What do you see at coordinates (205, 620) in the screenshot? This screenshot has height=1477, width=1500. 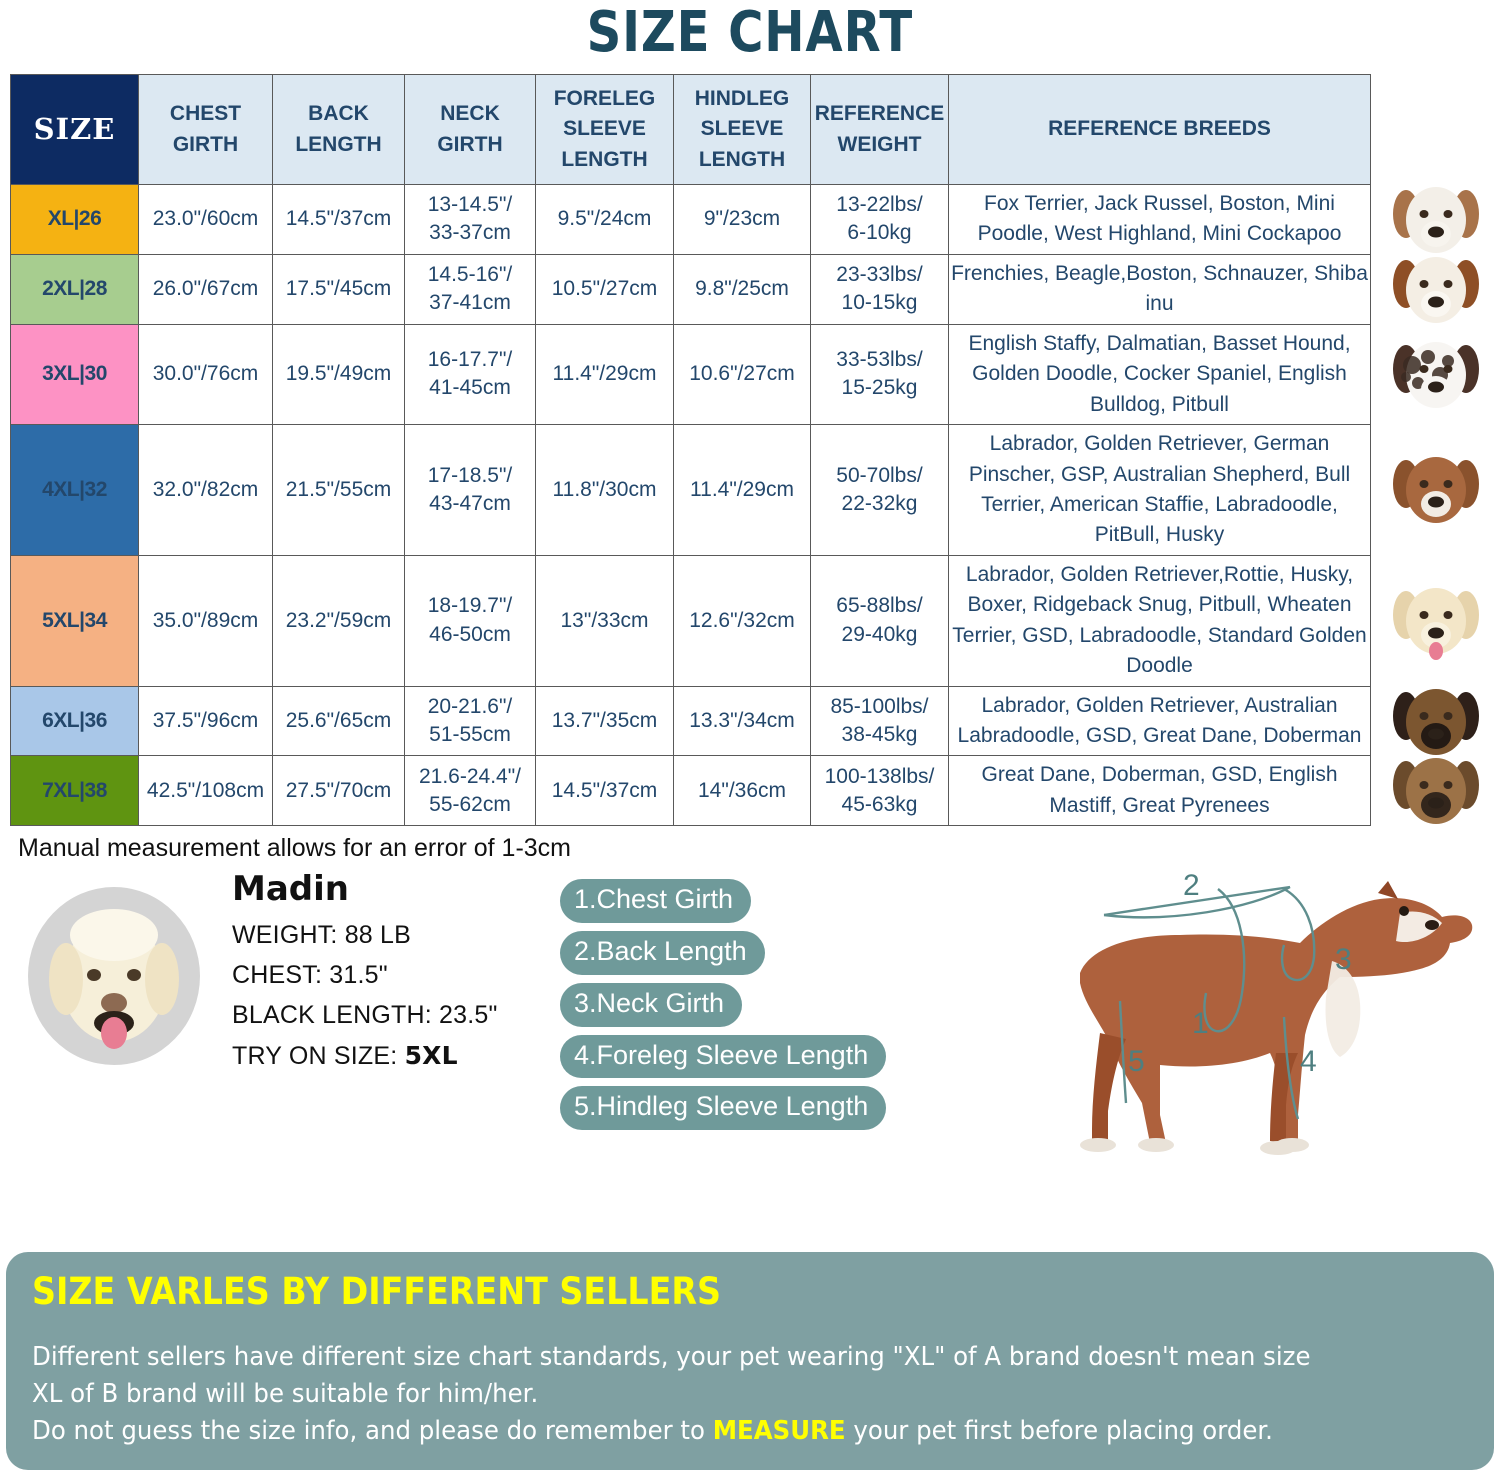 I see `cell-chest-girth-4: 35.0"/89cm` at bounding box center [205, 620].